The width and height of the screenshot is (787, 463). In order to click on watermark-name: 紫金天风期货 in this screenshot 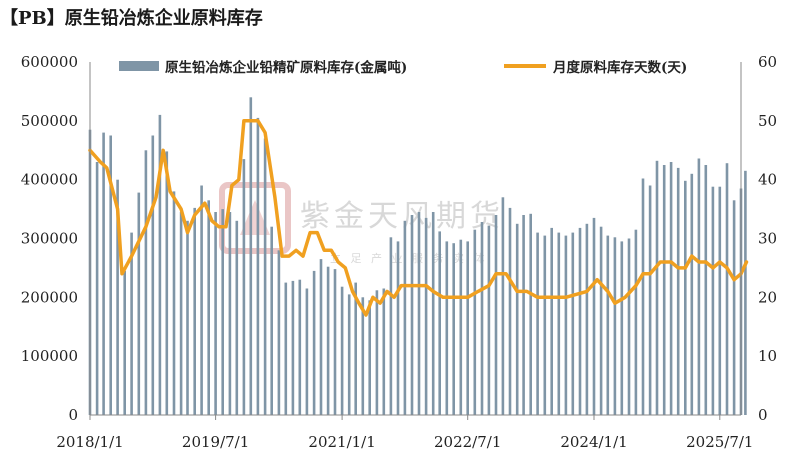, I will do `click(402, 216)`.